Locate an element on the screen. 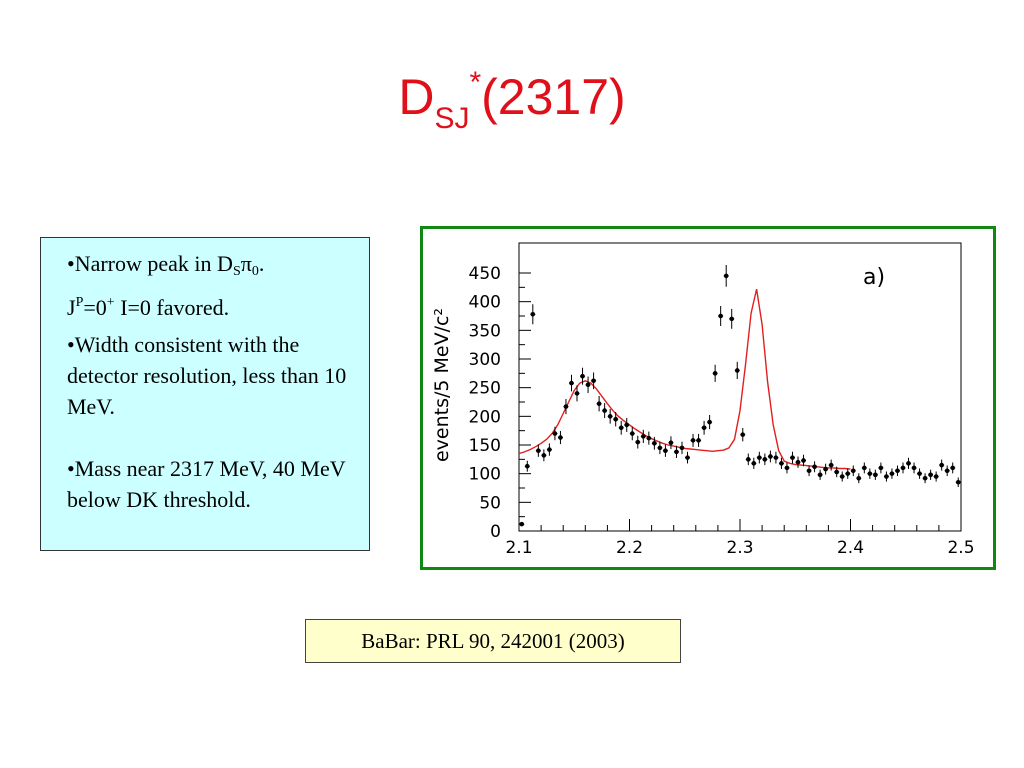 The height and width of the screenshot is (768, 1024). y-tick-label: 100 is located at coordinates (485, 475).